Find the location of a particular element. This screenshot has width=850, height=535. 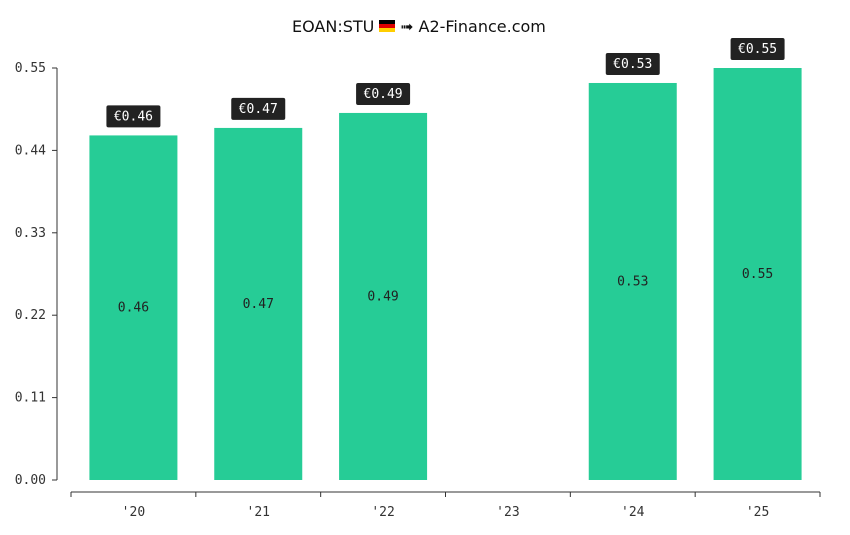

x-tick-label: '23 is located at coordinates (507, 512).